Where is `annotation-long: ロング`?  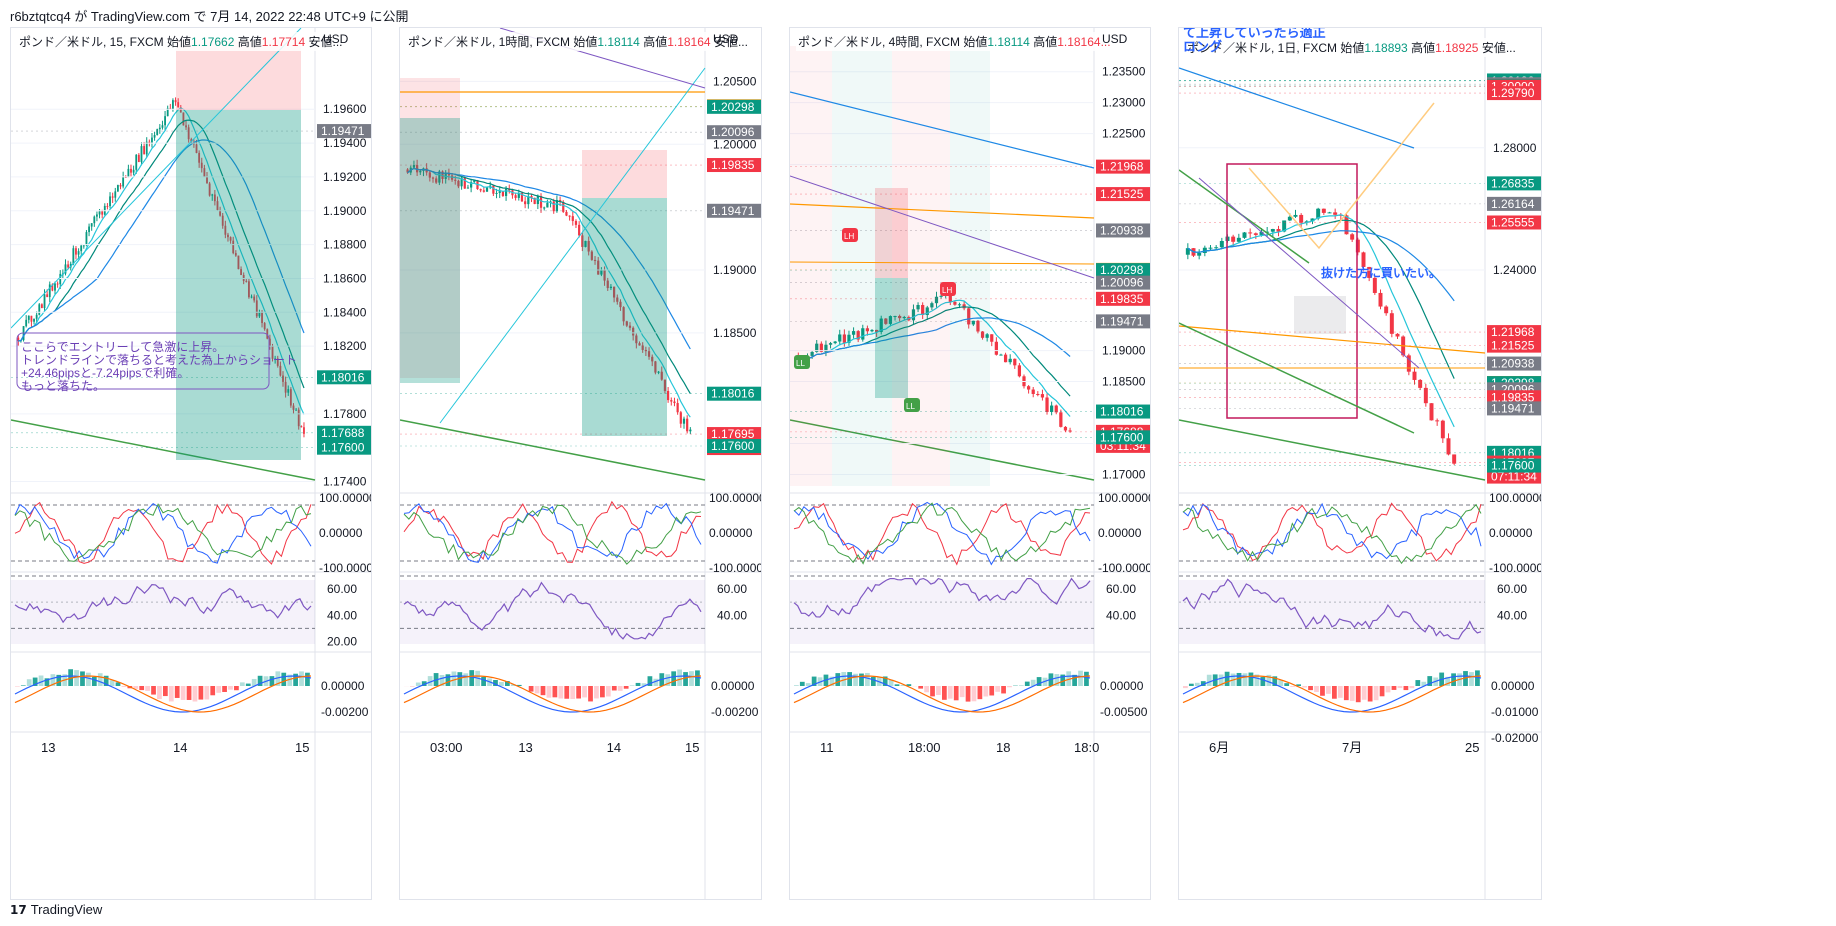 annotation-long: ロング is located at coordinates (1203, 46).